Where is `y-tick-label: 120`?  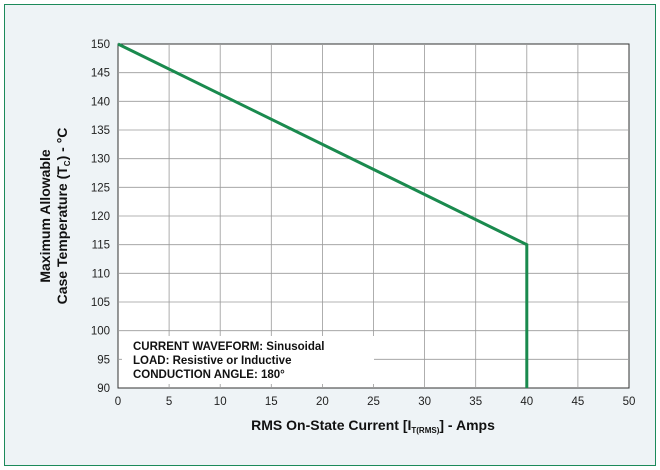
y-tick-label: 120 is located at coordinates (100, 217).